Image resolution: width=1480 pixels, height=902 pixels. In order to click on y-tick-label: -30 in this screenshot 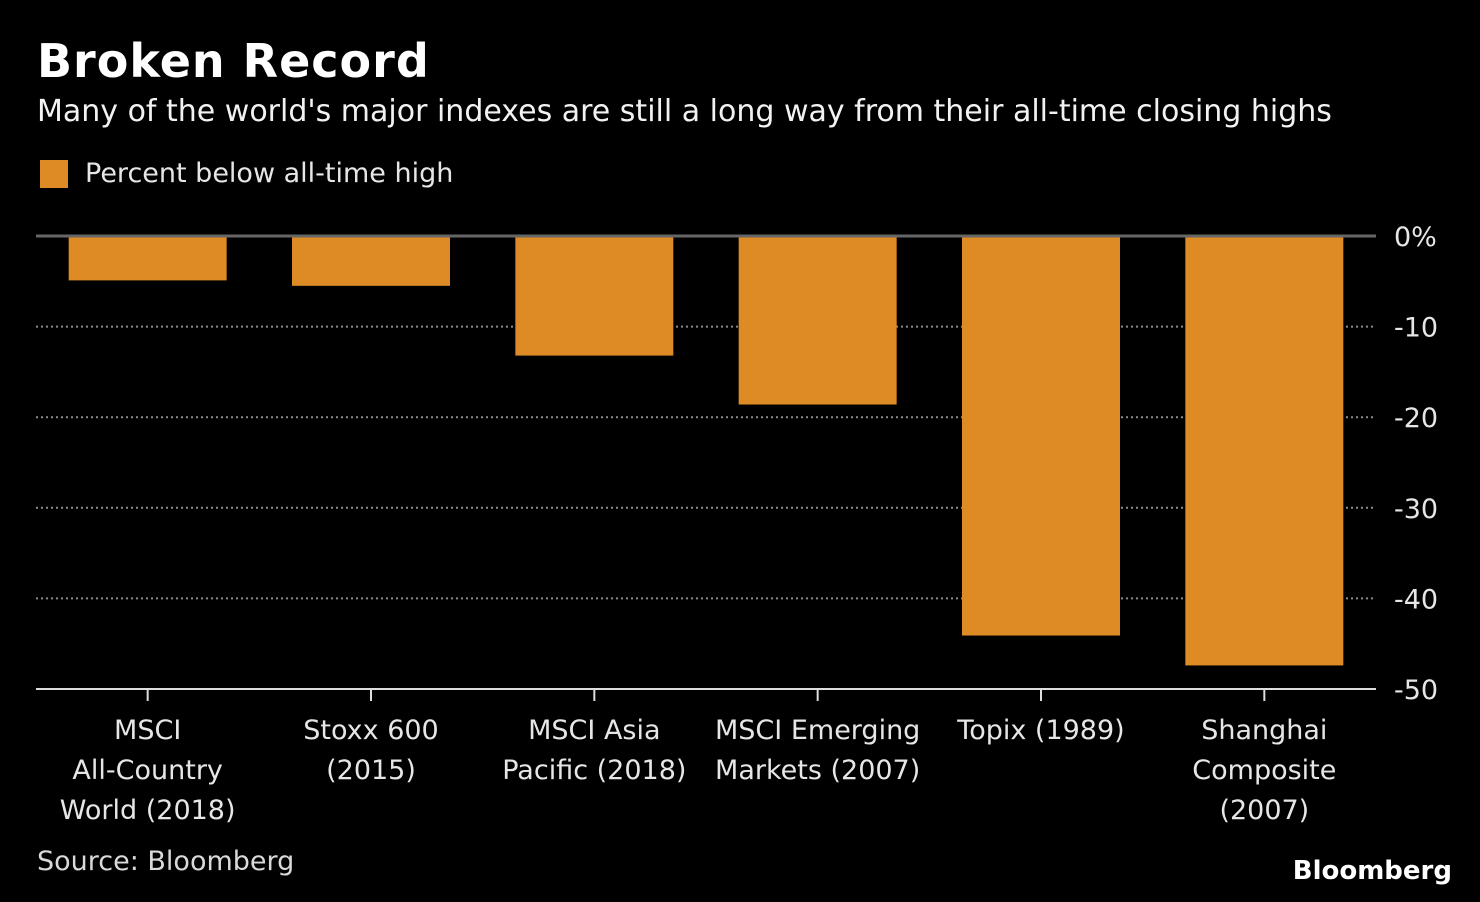, I will do `click(1416, 509)`.